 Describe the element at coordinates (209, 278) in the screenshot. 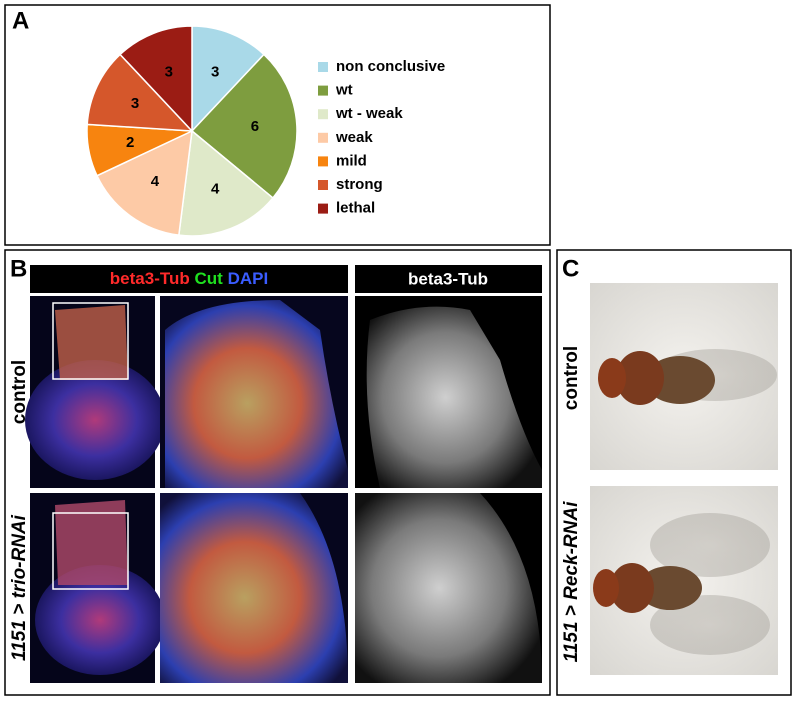

I see `header-part: Cut` at that location.